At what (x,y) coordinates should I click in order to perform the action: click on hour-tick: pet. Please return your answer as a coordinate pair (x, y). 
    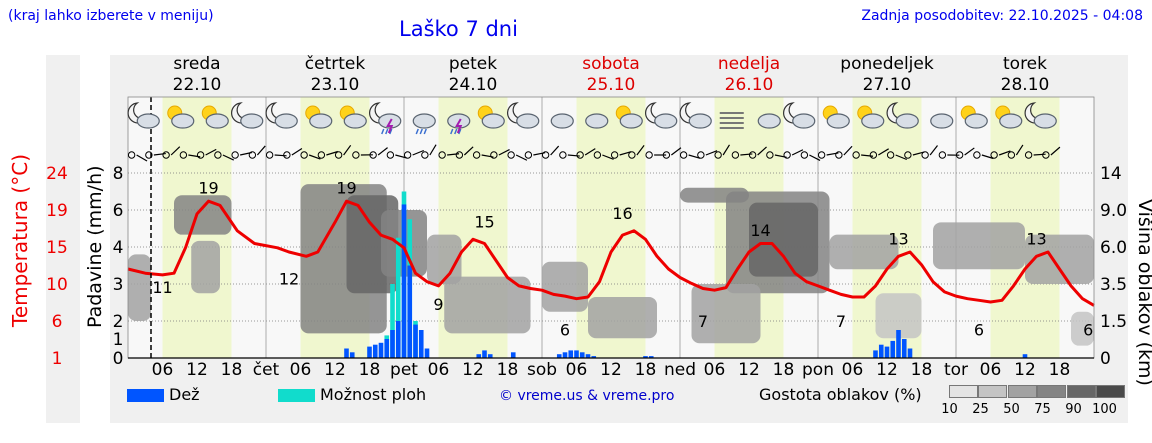
    Looking at the image, I should click on (404, 370).